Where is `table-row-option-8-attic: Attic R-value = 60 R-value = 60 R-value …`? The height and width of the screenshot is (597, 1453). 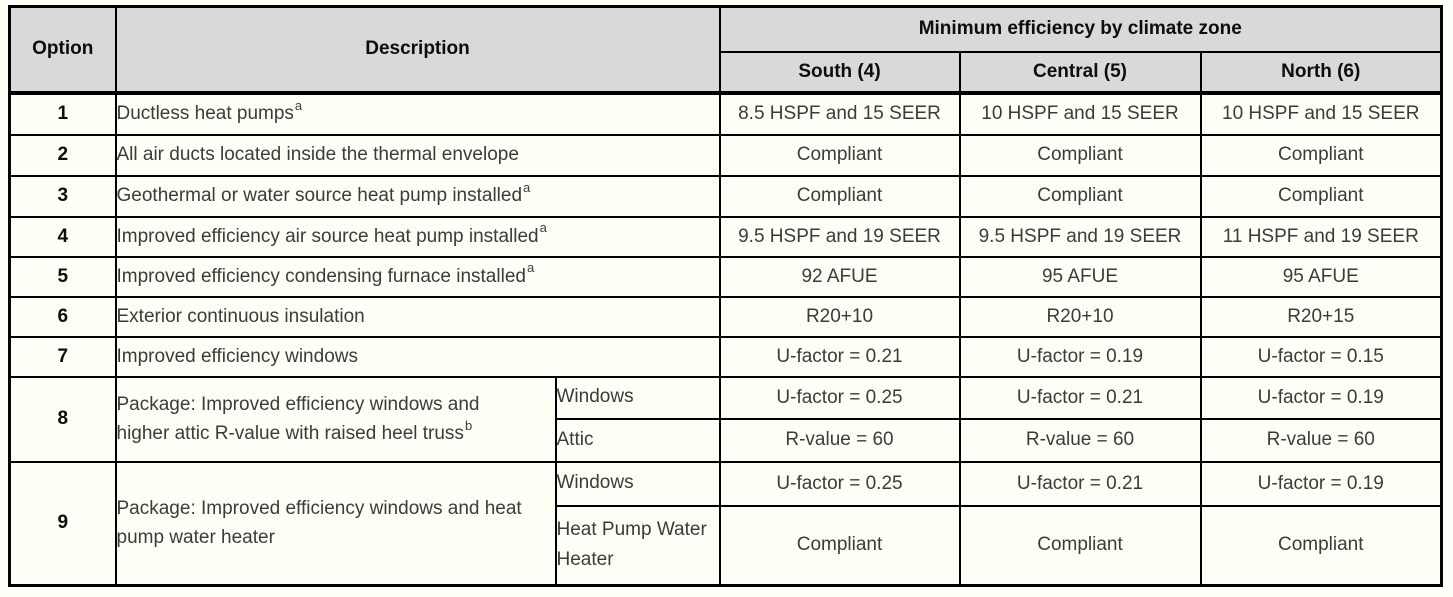
table-row-option-8-attic: Attic R-value = 60 R-value = 60 R-value … is located at coordinates (726, 440).